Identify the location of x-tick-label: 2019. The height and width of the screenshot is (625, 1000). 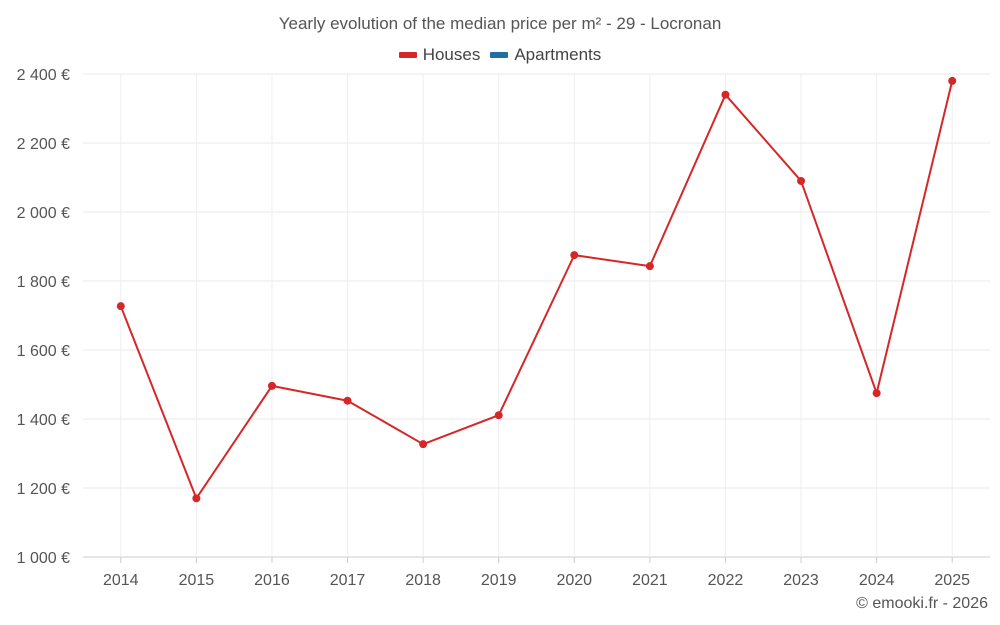
(499, 580).